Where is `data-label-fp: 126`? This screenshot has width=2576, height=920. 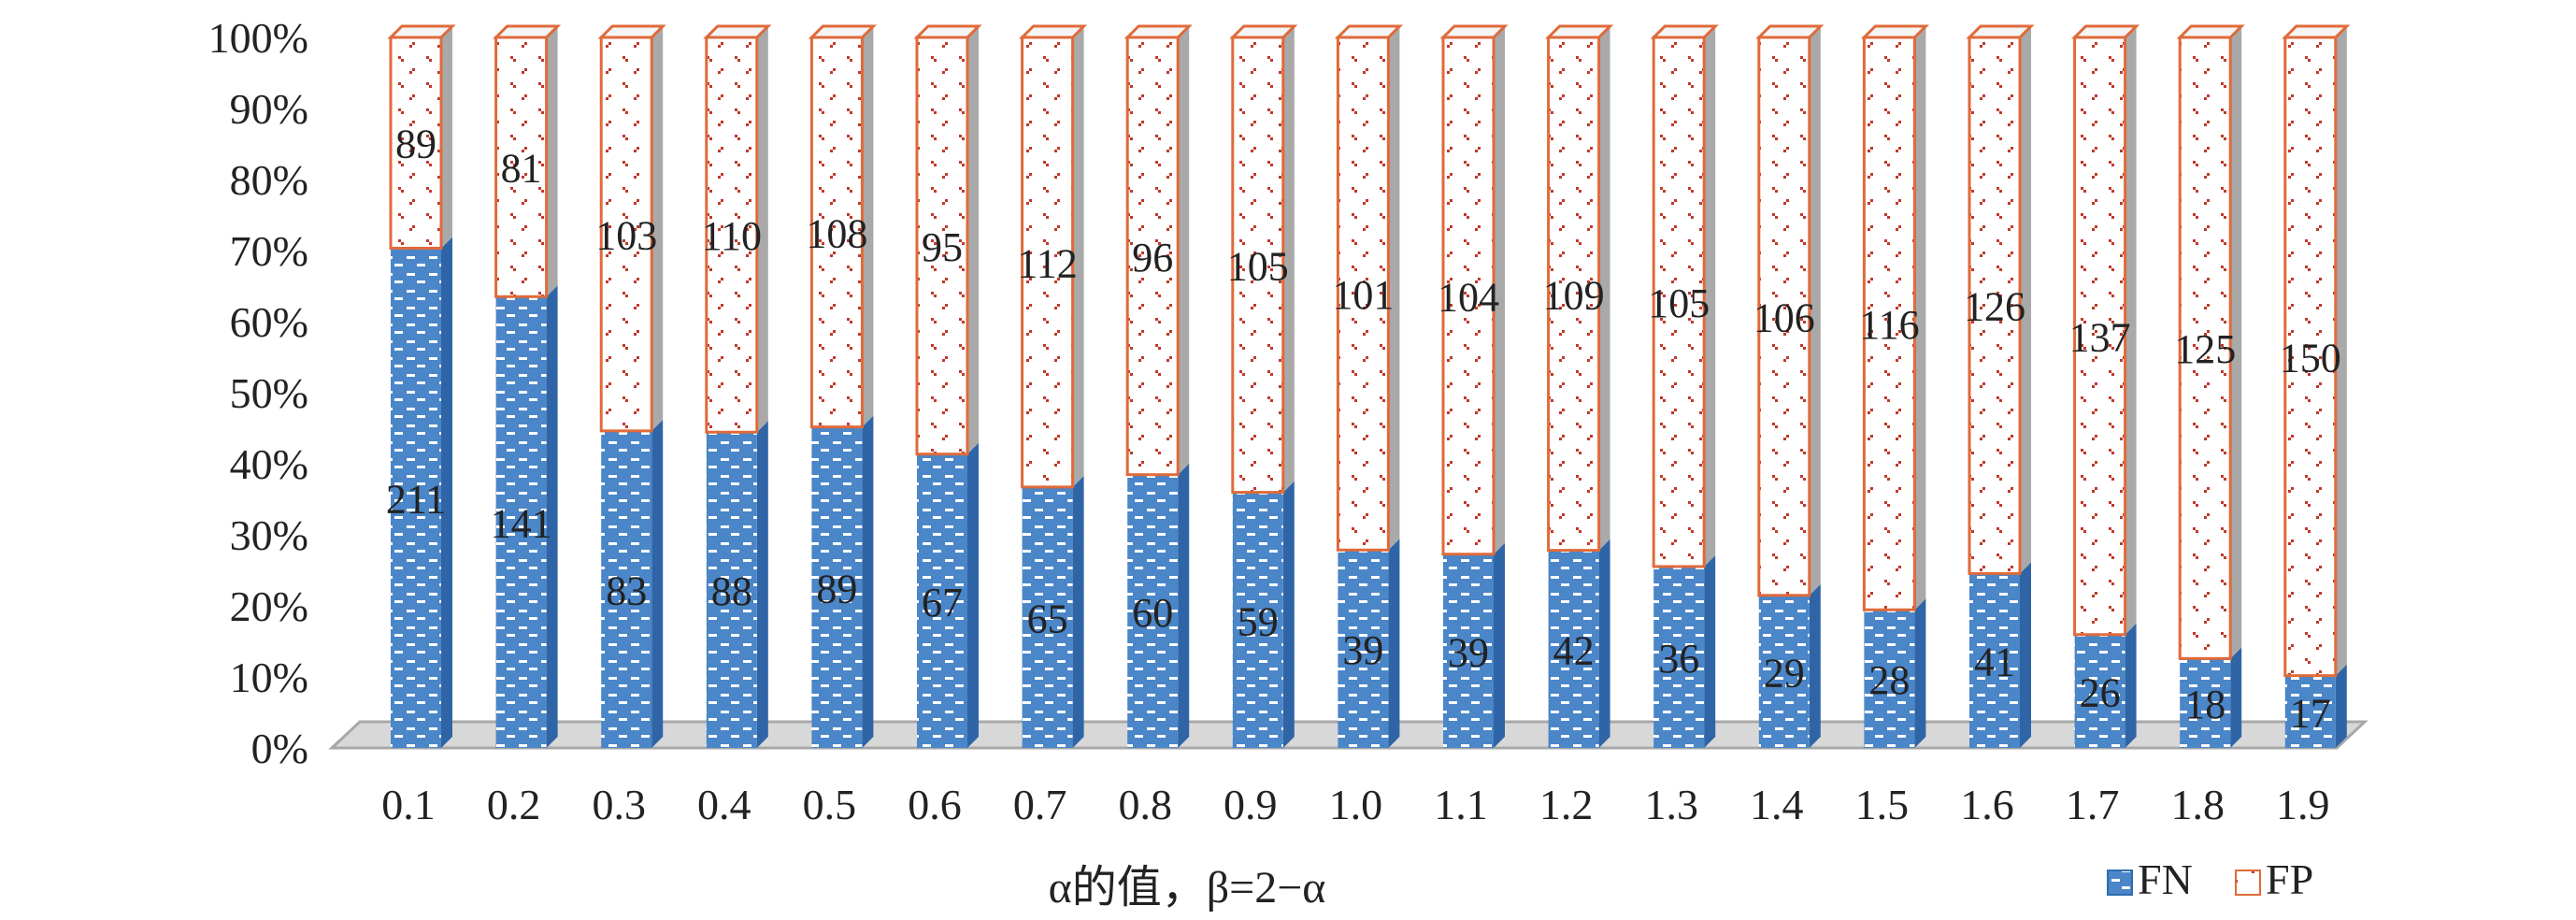
data-label-fp: 126 is located at coordinates (1994, 307).